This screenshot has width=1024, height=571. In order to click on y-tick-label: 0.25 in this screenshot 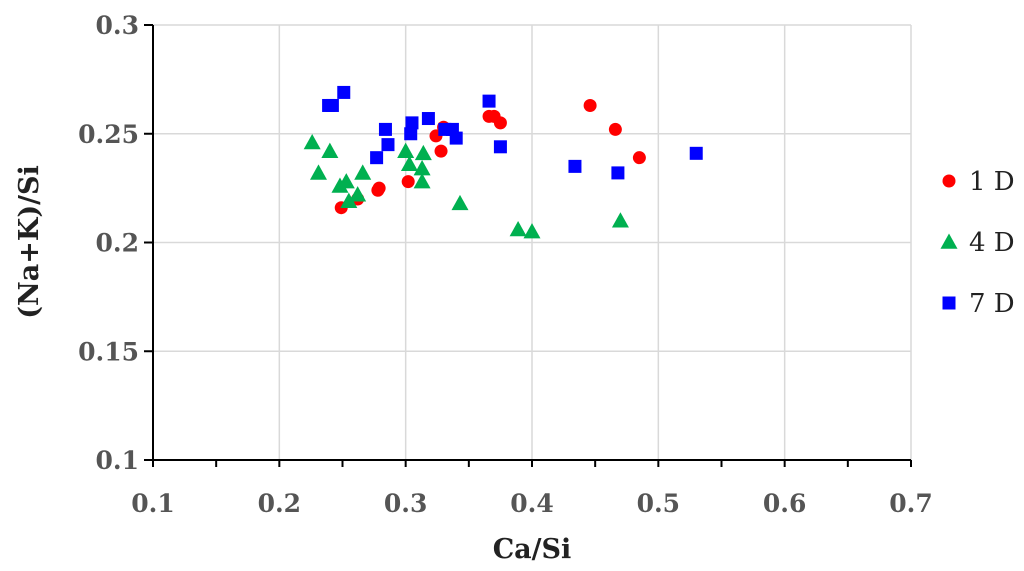, I will do `click(108, 134)`.